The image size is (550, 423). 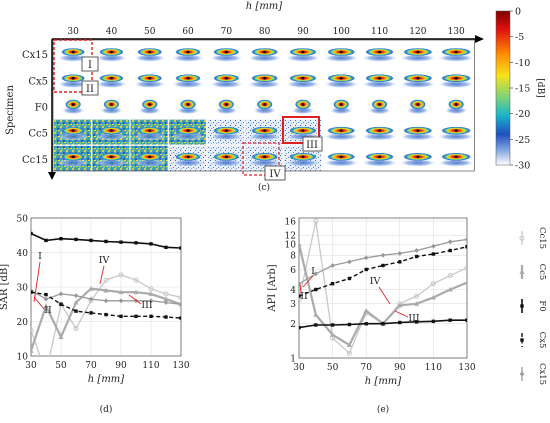 I want to click on marker-box-iv, so click(x=275, y=173).